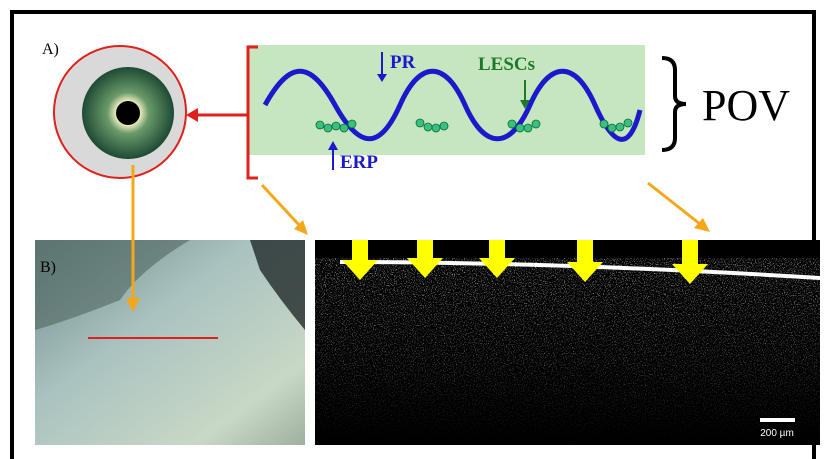  Describe the element at coordinates (777, 420) in the screenshot. I see `scale-bar` at that location.